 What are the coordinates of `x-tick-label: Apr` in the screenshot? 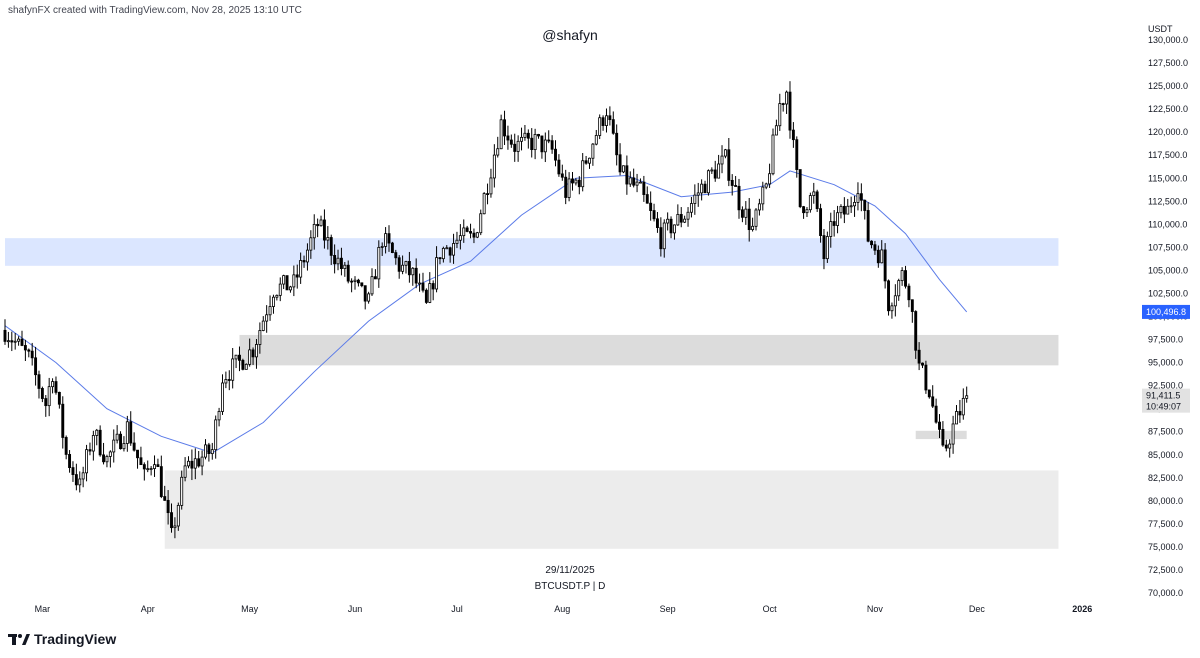 It's located at (148, 609).